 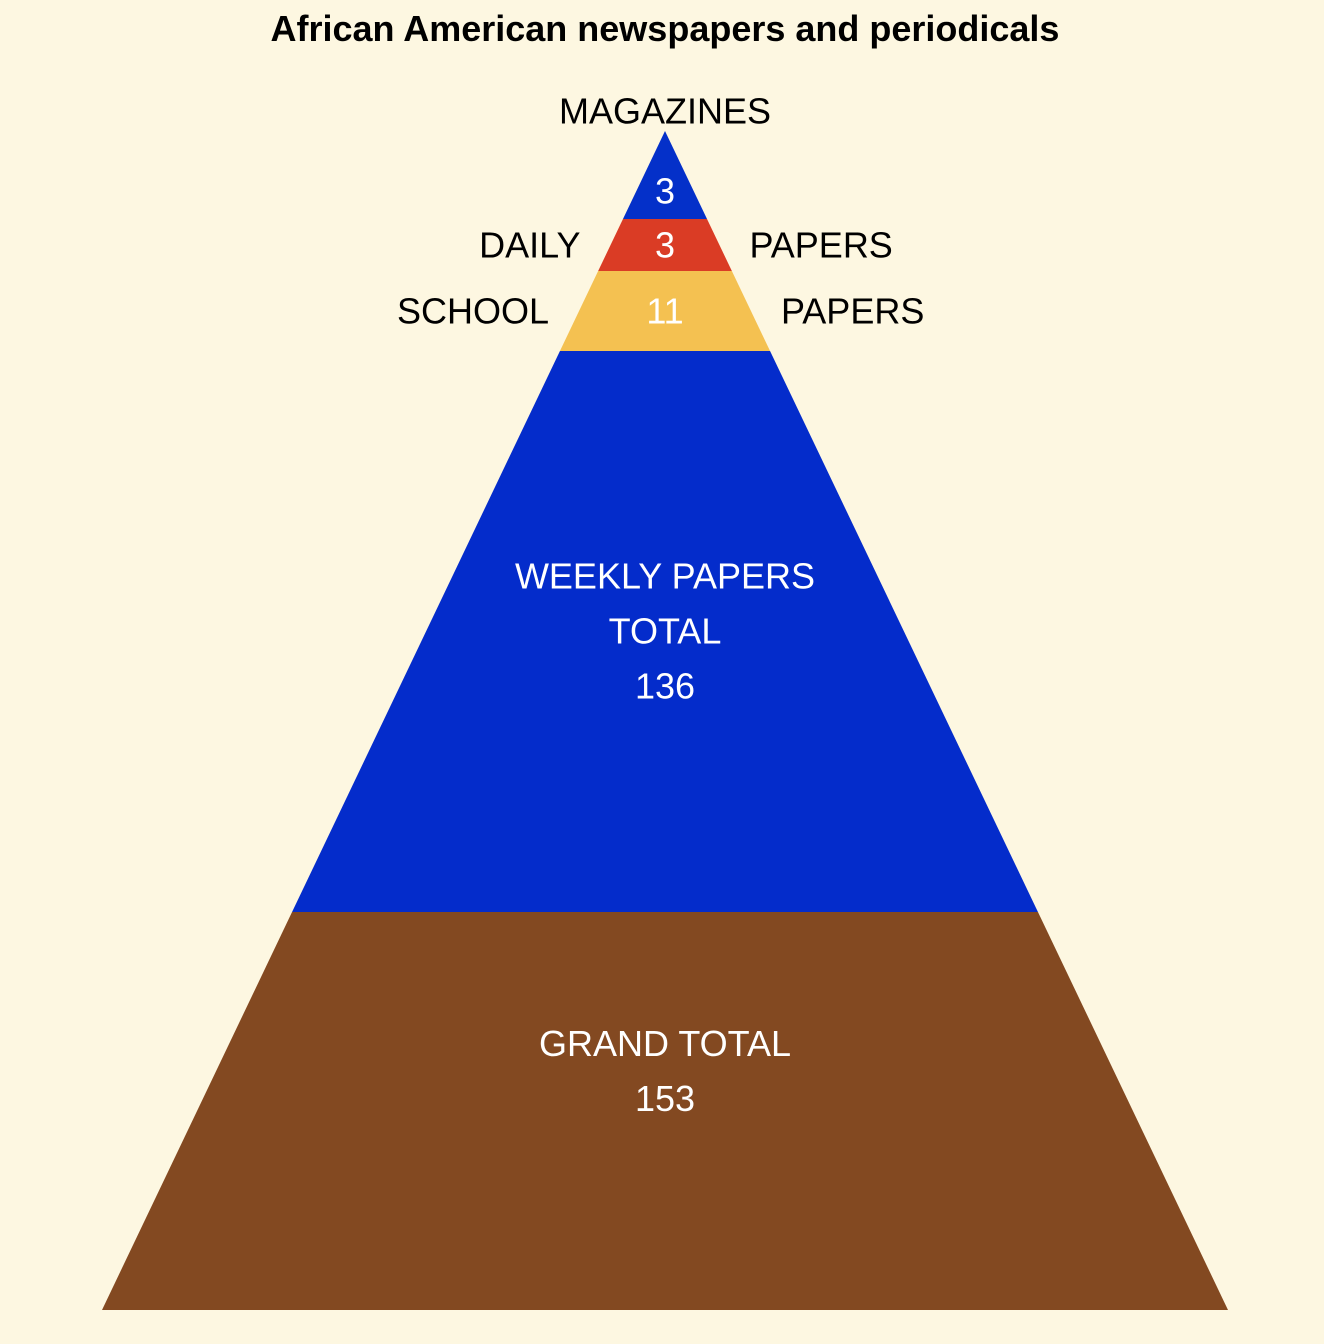 I want to click on value-label-school-papers: 11, so click(x=664, y=311).